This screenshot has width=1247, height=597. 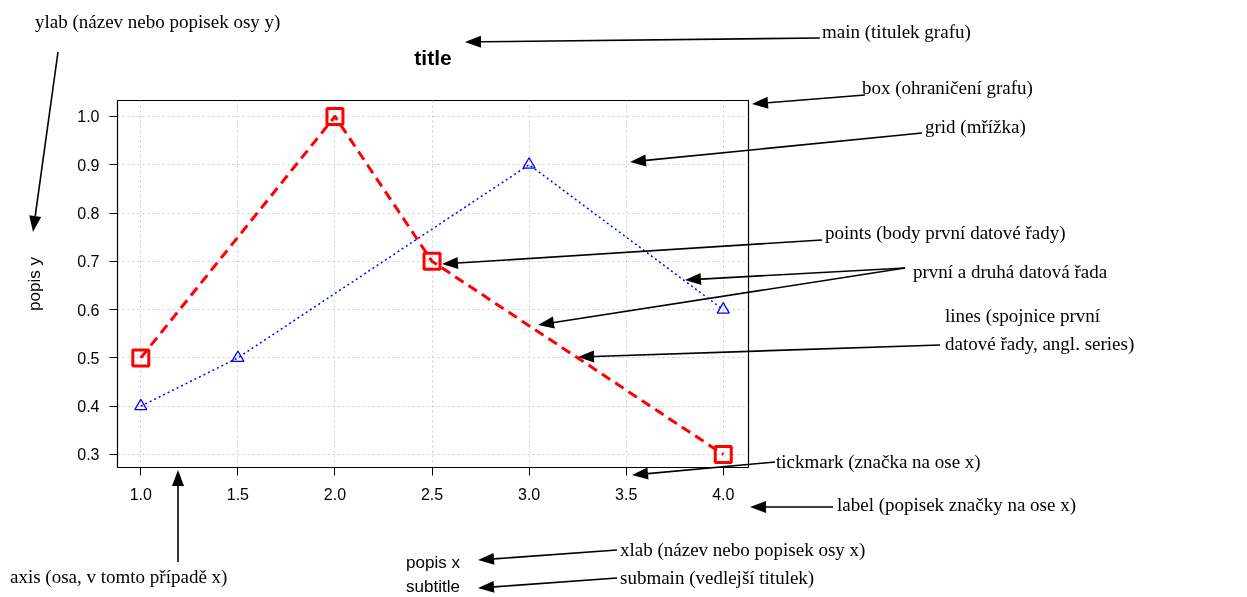 What do you see at coordinates (743, 550) in the screenshot?
I see `annotation: xlab (název nebo popisek osy x)` at bounding box center [743, 550].